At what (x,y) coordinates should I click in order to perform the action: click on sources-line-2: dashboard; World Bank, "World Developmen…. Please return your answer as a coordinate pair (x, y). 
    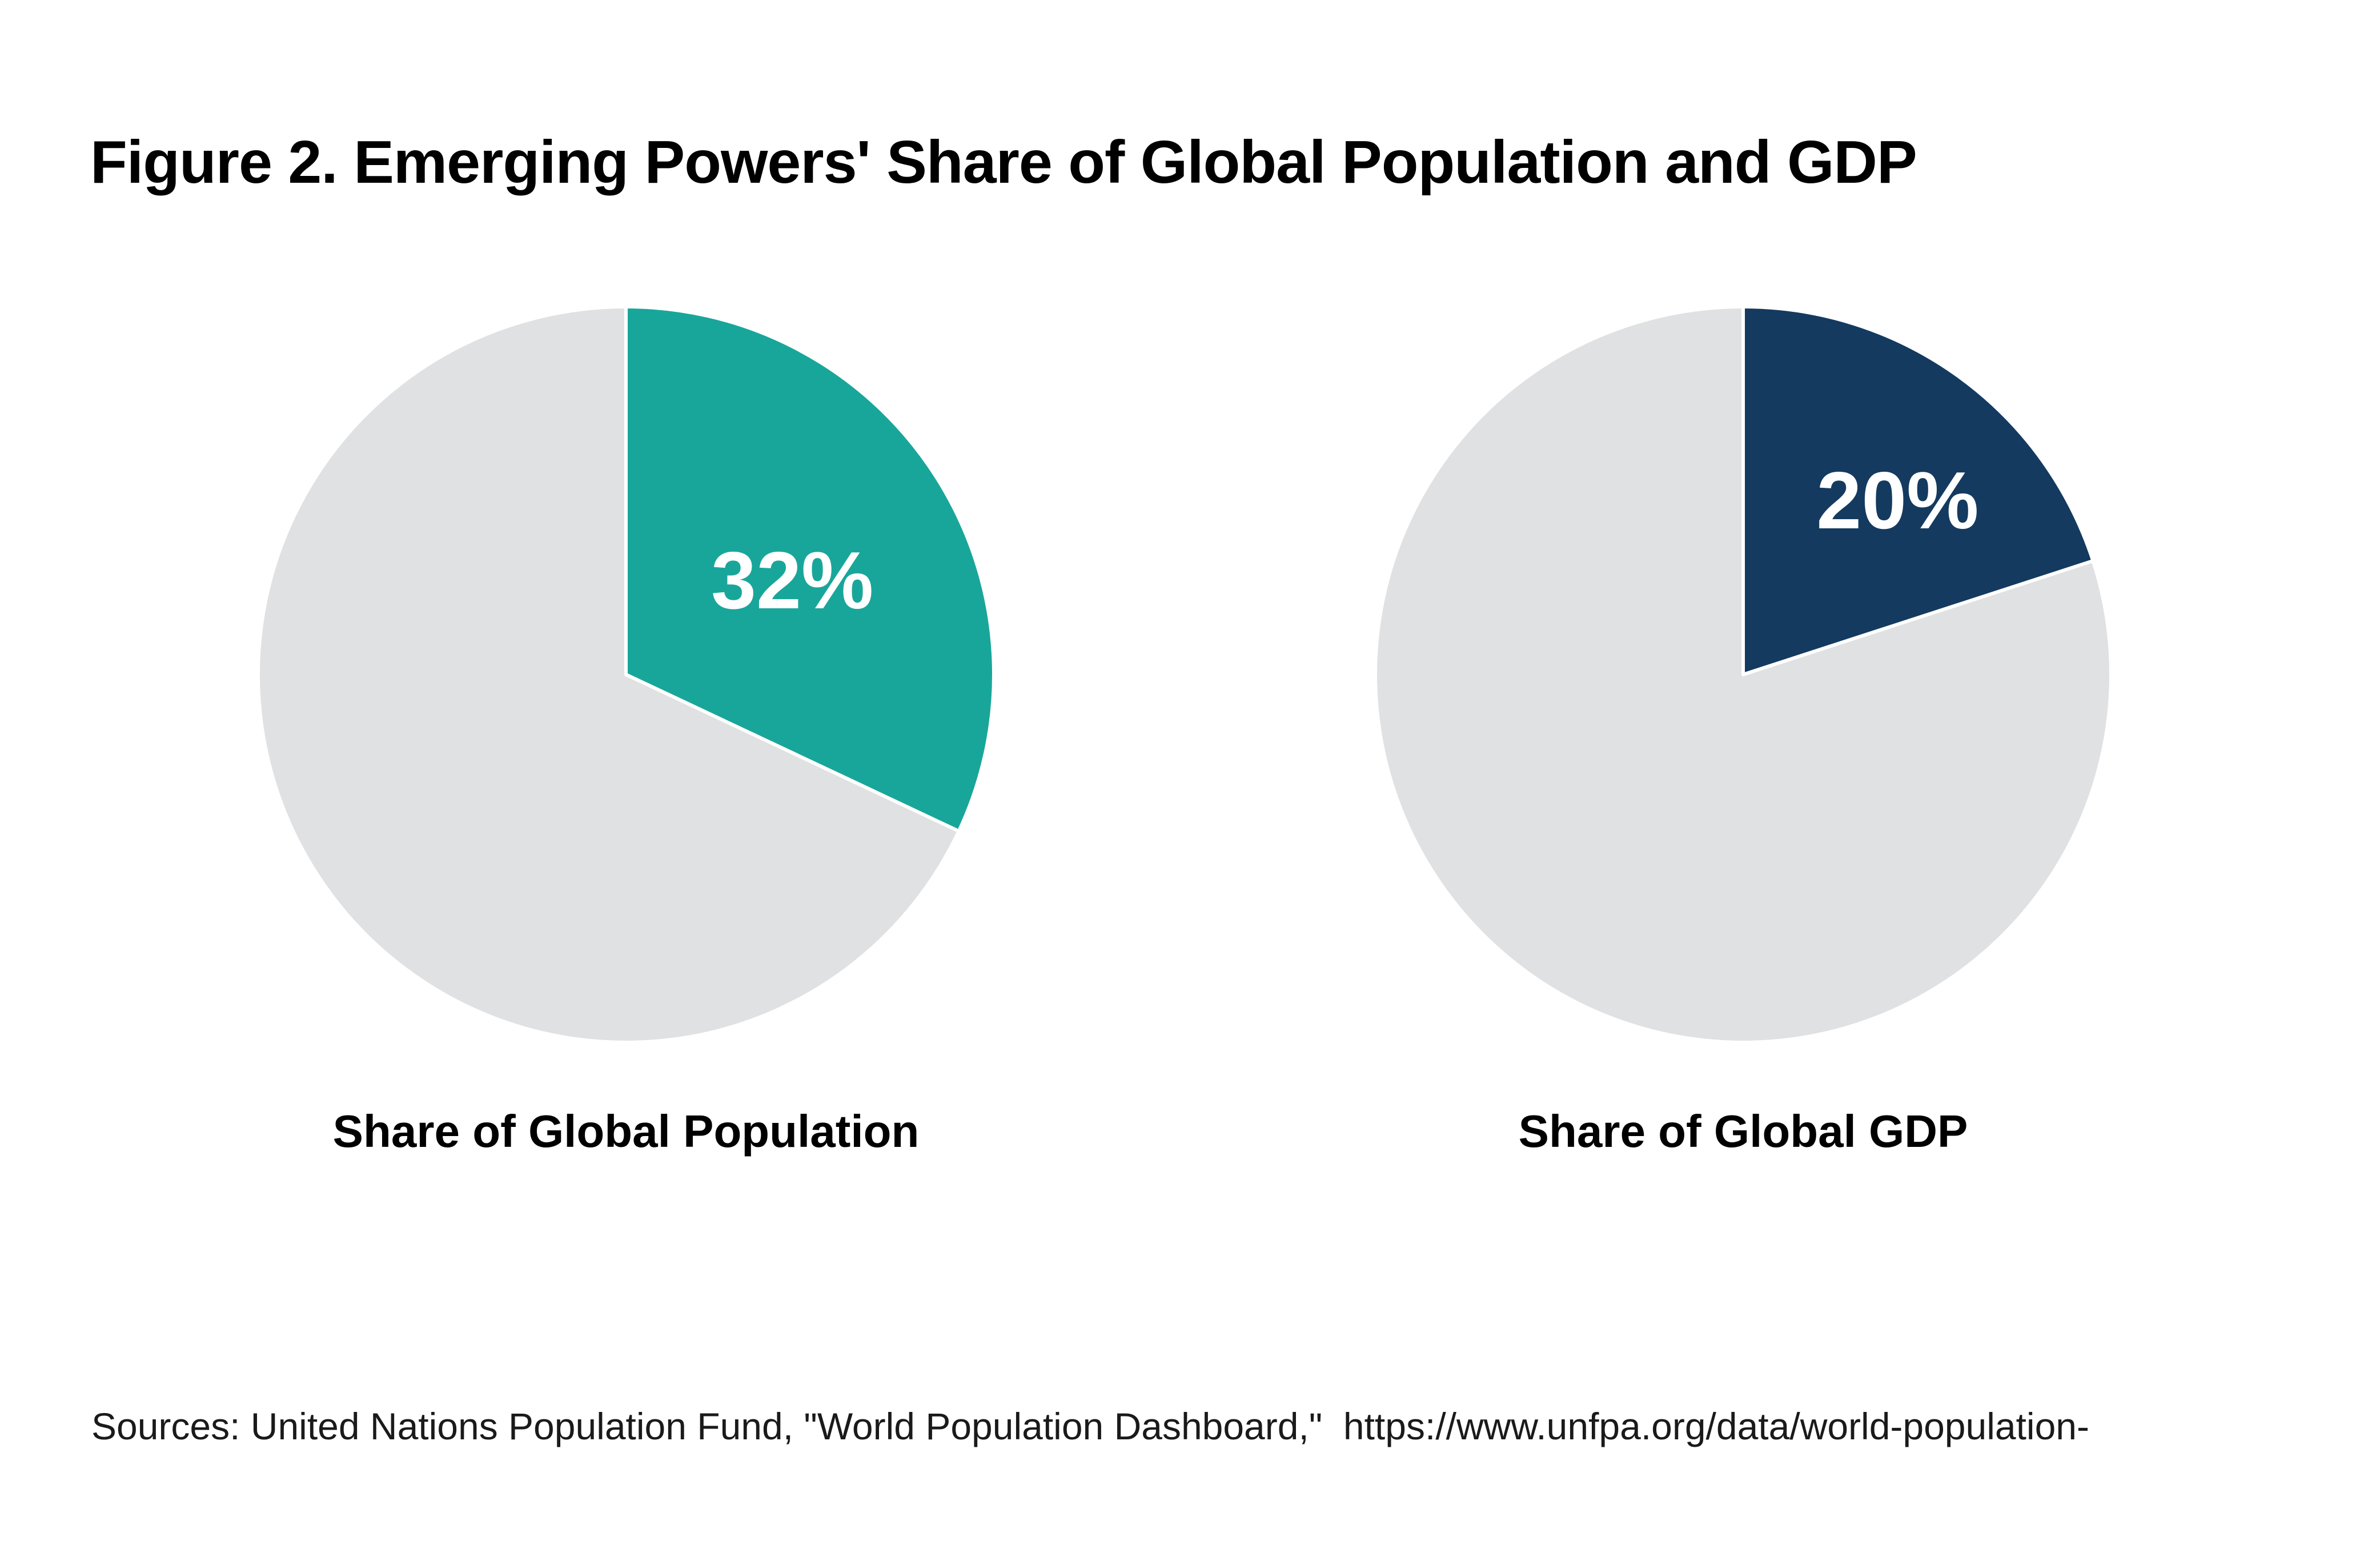
    Looking at the image, I should click on (1205, 1563).